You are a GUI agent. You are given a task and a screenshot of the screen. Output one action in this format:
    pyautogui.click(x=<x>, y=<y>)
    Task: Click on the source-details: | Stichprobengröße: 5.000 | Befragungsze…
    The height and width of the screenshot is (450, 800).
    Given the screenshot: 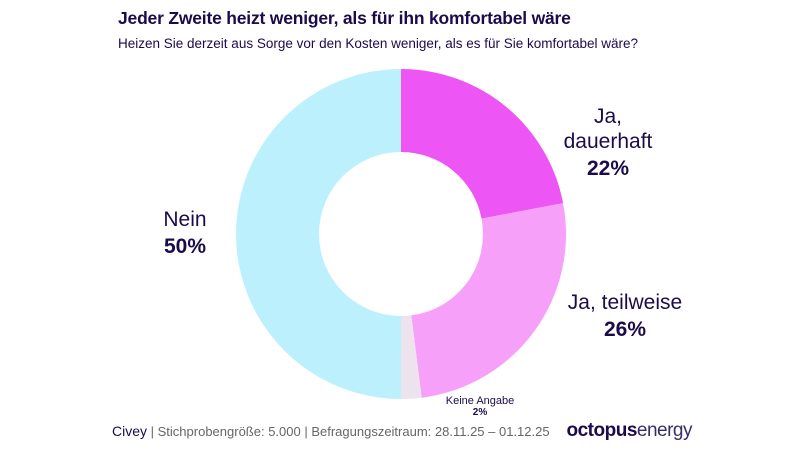 What is the action you would take?
    pyautogui.click(x=350, y=431)
    